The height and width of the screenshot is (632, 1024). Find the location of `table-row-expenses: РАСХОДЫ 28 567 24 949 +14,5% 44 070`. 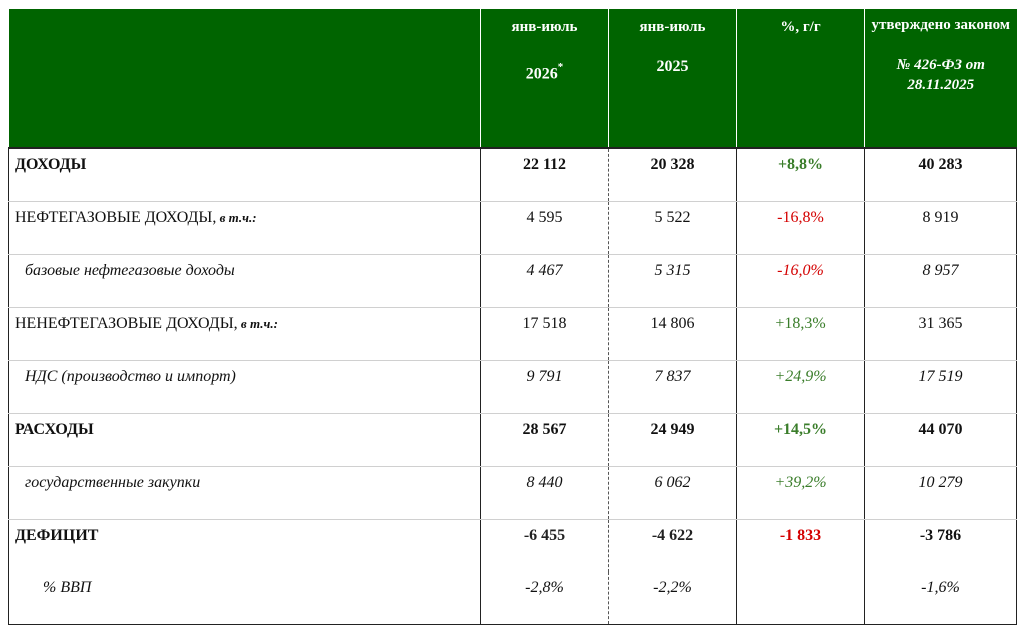

table-row-expenses: РАСХОДЫ 28 567 24 949 +14,5% 44 070 is located at coordinates (512, 440).